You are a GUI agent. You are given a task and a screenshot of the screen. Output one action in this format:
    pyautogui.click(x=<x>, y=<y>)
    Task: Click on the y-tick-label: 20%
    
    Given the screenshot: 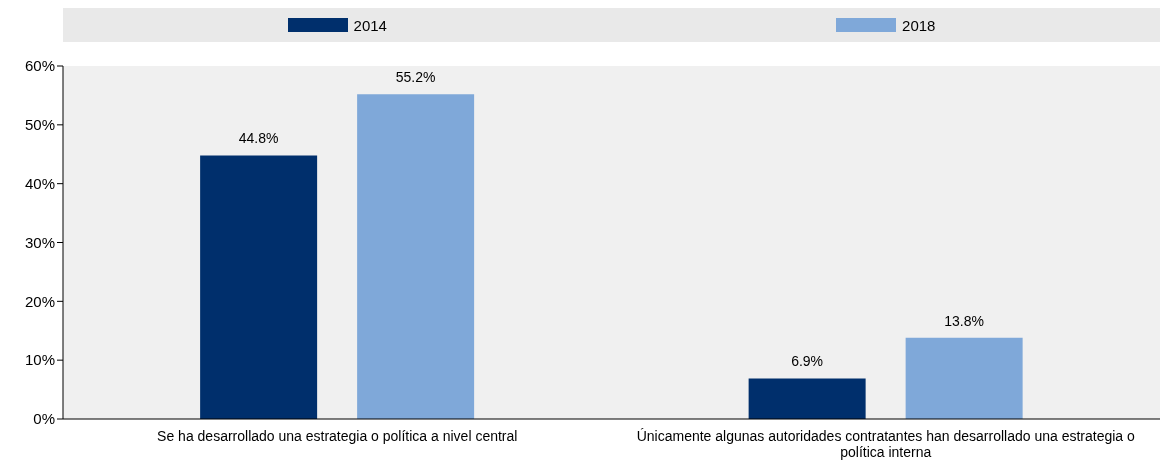 What is the action you would take?
    pyautogui.click(x=39, y=301)
    